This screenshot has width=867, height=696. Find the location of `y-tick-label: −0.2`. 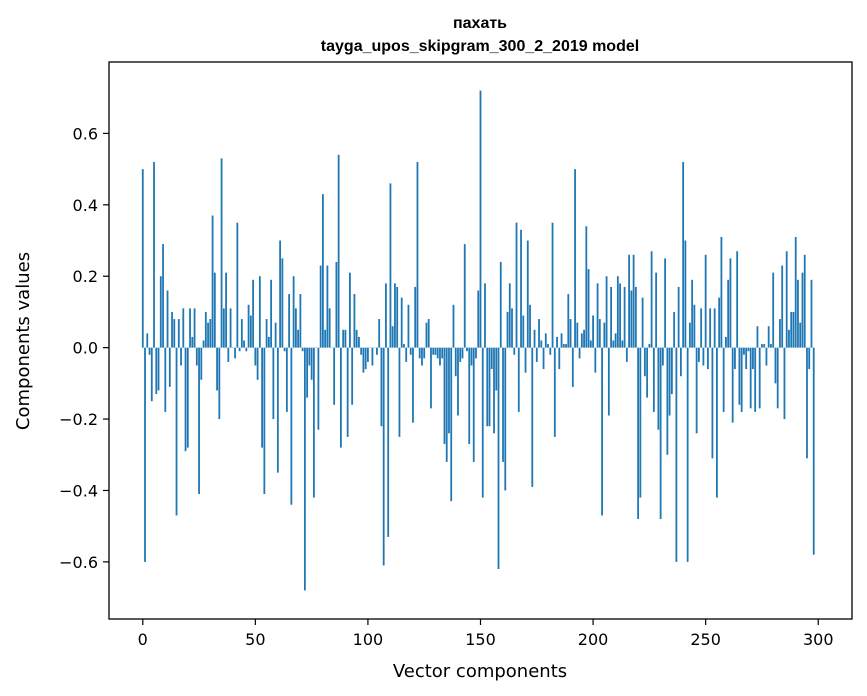

y-tick-label: −0.2 is located at coordinates (78, 419).